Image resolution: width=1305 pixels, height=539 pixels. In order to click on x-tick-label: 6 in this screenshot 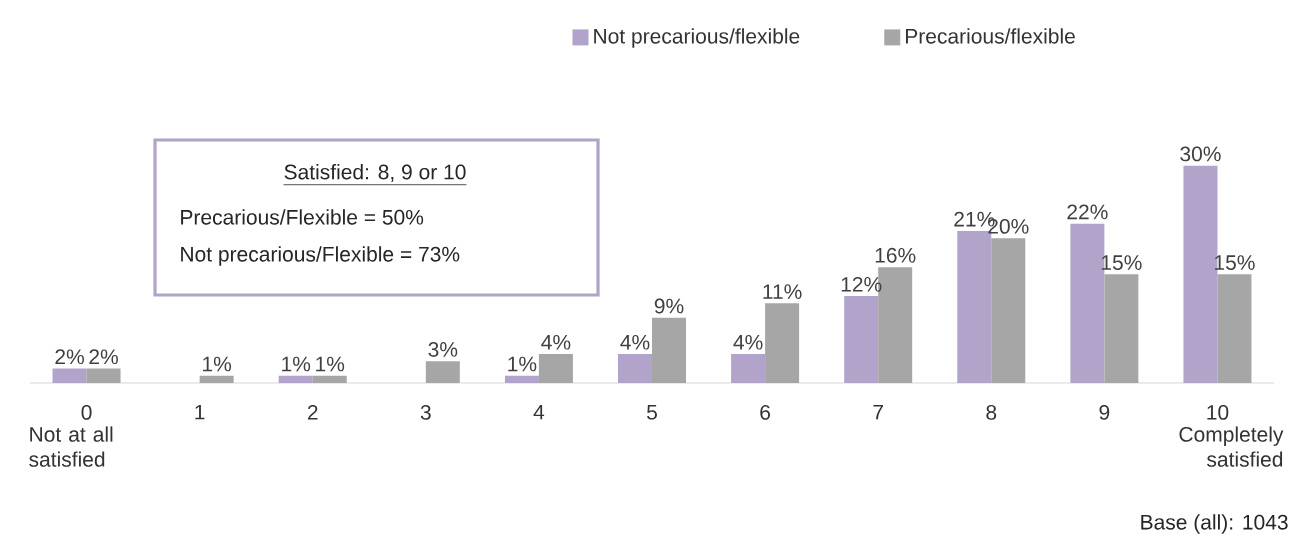, I will do `click(765, 412)`.